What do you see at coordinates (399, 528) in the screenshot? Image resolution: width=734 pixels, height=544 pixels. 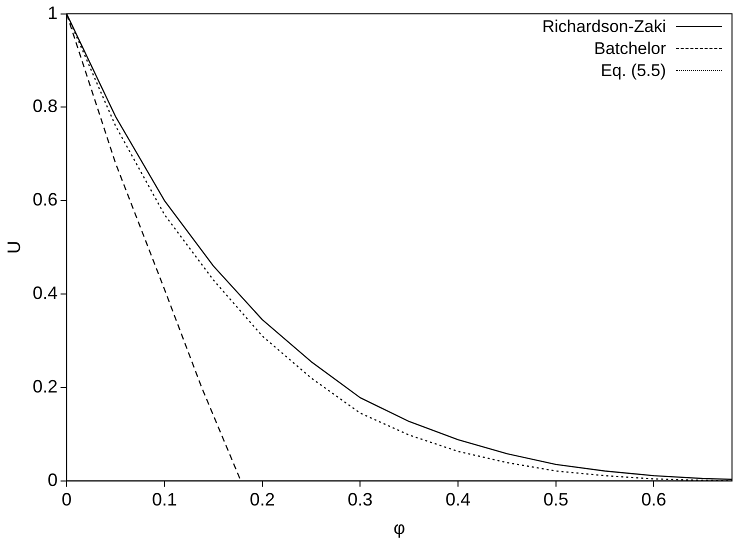 I see `x-axis-title: φ` at bounding box center [399, 528].